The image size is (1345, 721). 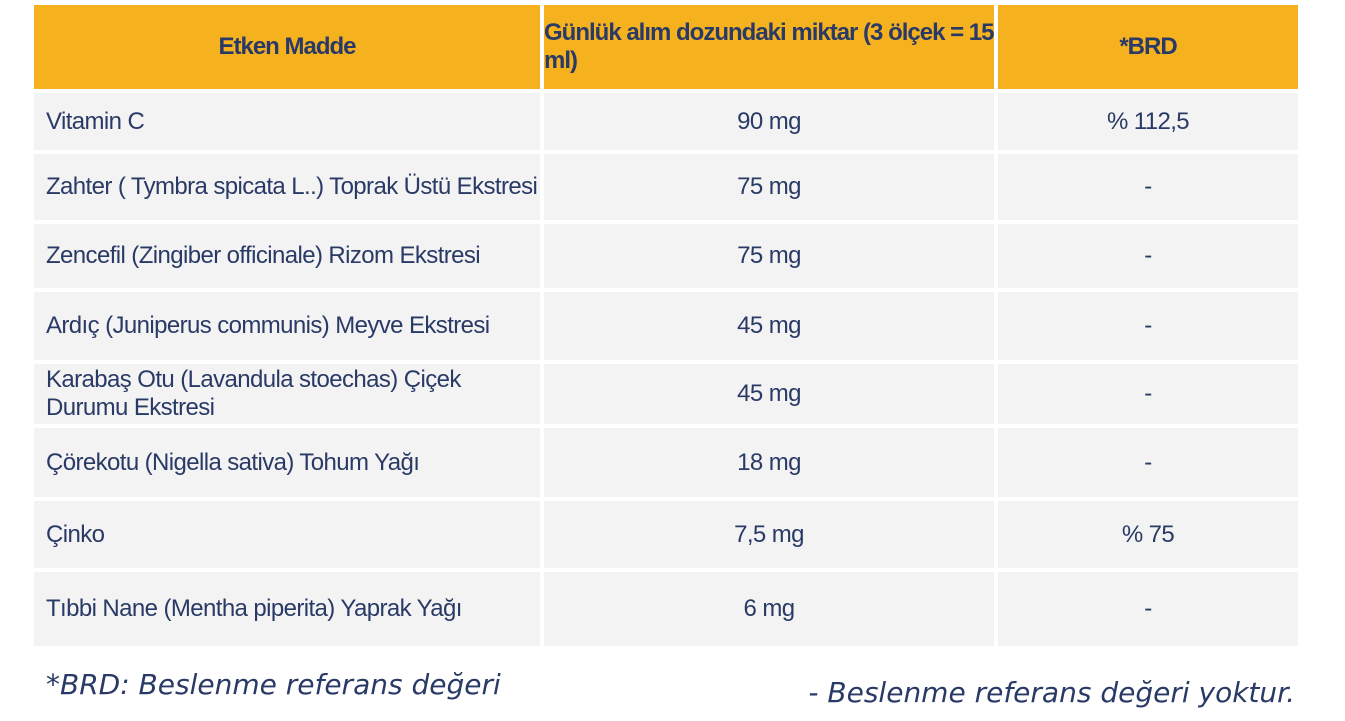 I want to click on ingredient-cell: Vitamin C, so click(x=287, y=121).